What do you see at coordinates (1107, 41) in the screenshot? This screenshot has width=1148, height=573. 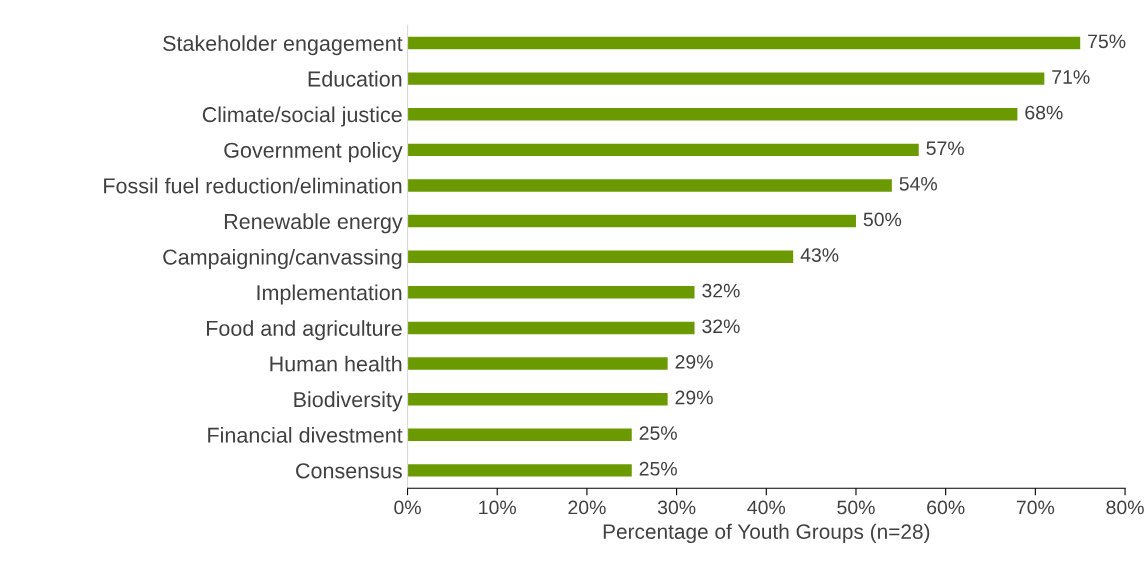 I see `data-label: 75%` at bounding box center [1107, 41].